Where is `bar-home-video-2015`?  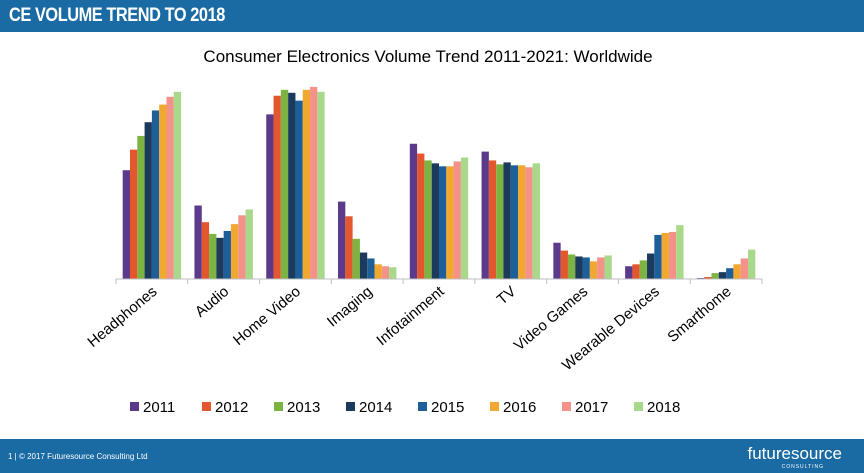 bar-home-video-2015 is located at coordinates (299, 189).